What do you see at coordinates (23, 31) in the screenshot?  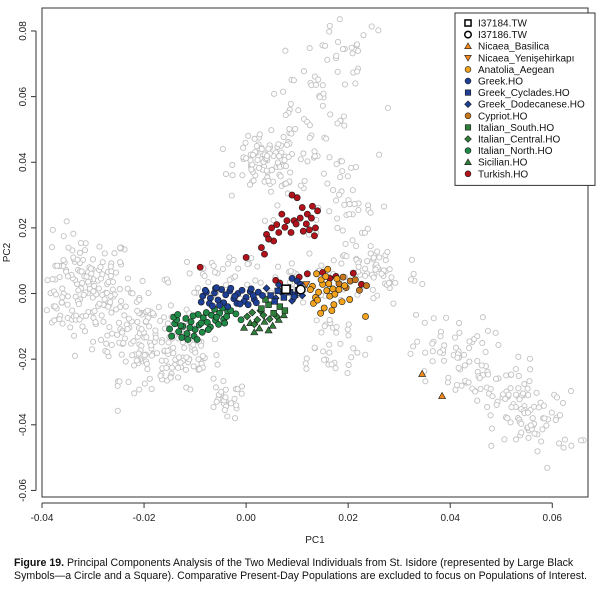 I see `y-tick-label: 0.08` at bounding box center [23, 31].